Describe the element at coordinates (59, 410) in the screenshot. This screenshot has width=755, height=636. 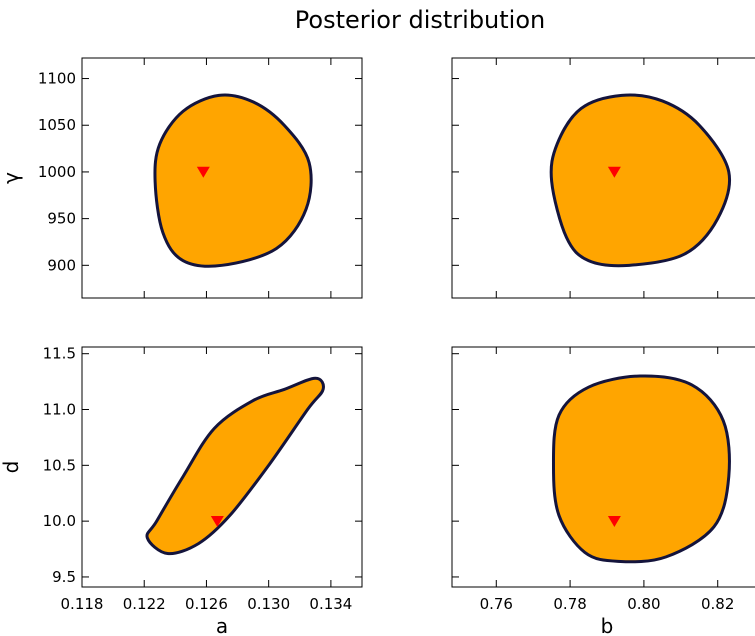
I see `y-tick-label: 11.0` at that location.